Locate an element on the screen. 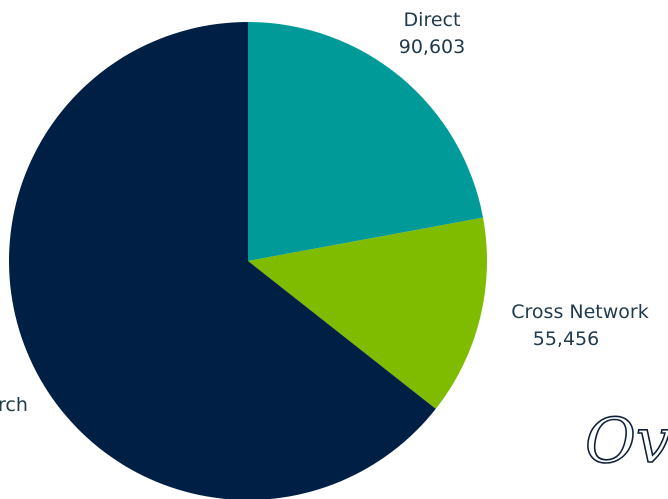 This screenshot has height=499, width=668. slice-label-direct: Direct is located at coordinates (432, 20).